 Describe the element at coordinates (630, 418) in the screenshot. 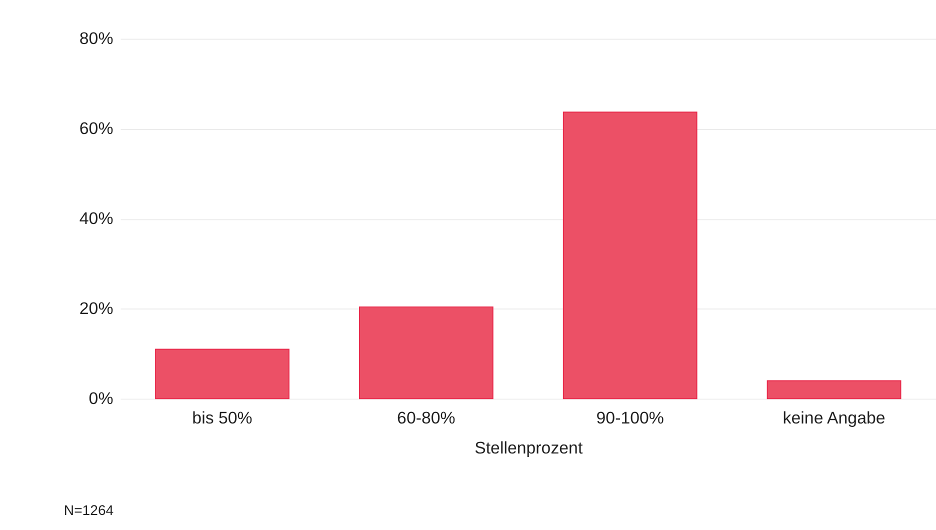

I see `x-tick-label: 90-100%` at that location.